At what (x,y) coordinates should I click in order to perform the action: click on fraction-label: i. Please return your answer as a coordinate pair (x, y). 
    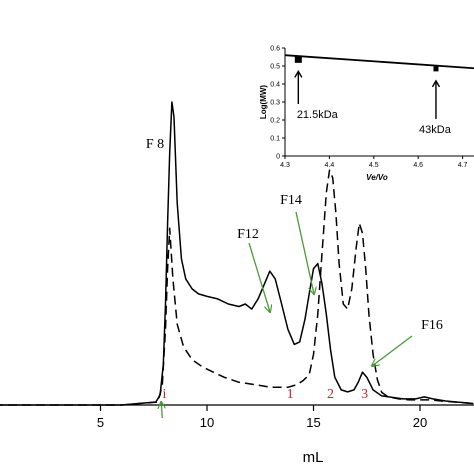
    Looking at the image, I should click on (164, 394).